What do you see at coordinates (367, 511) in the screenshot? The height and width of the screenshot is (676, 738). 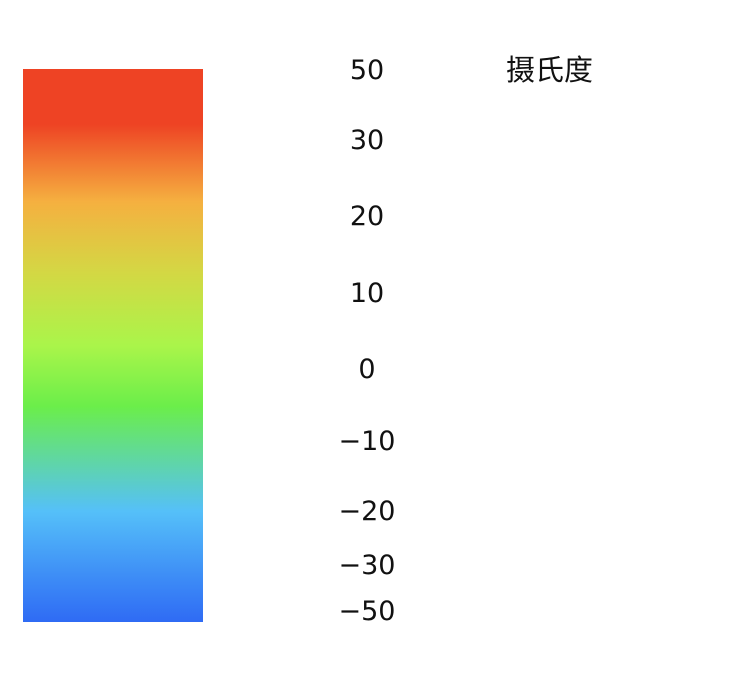 I see `tick-label-minus-20: −20` at bounding box center [367, 511].